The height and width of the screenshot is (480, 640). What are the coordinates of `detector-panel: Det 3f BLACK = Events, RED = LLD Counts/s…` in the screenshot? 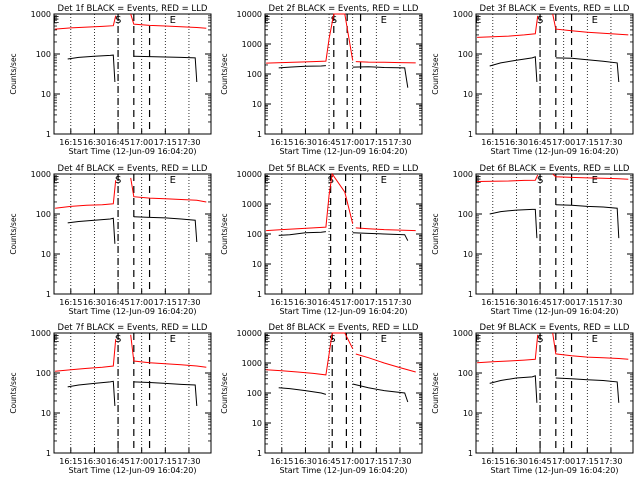 It's located at (532, 80).